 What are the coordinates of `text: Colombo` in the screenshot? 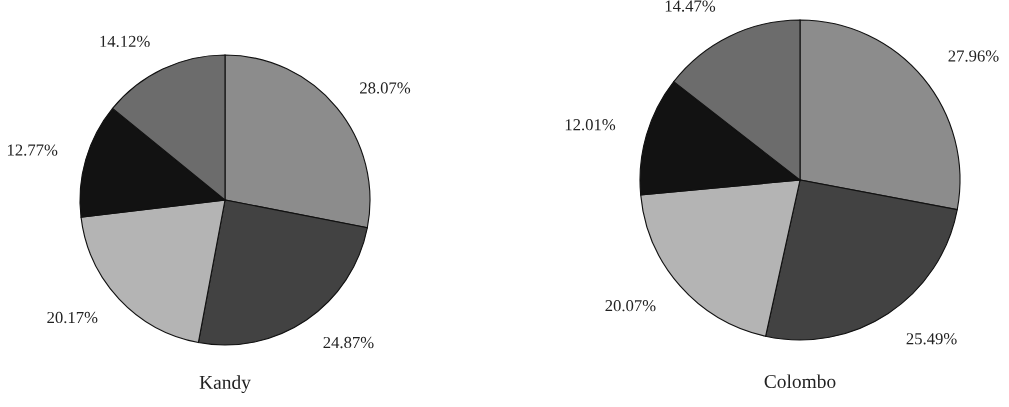 It's located at (800, 381).